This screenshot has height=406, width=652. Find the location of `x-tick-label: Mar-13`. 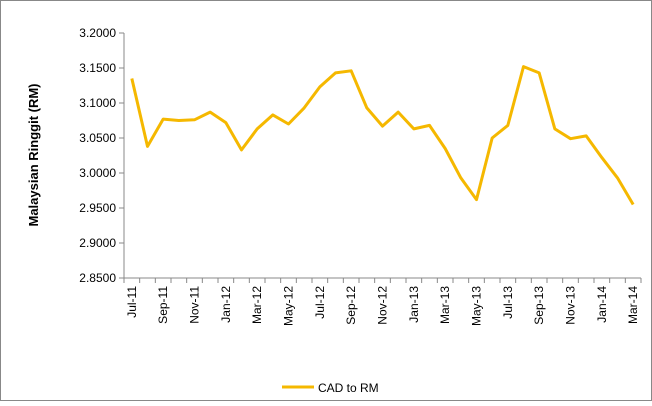

x-tick-label: Mar-13 is located at coordinates (445, 305).